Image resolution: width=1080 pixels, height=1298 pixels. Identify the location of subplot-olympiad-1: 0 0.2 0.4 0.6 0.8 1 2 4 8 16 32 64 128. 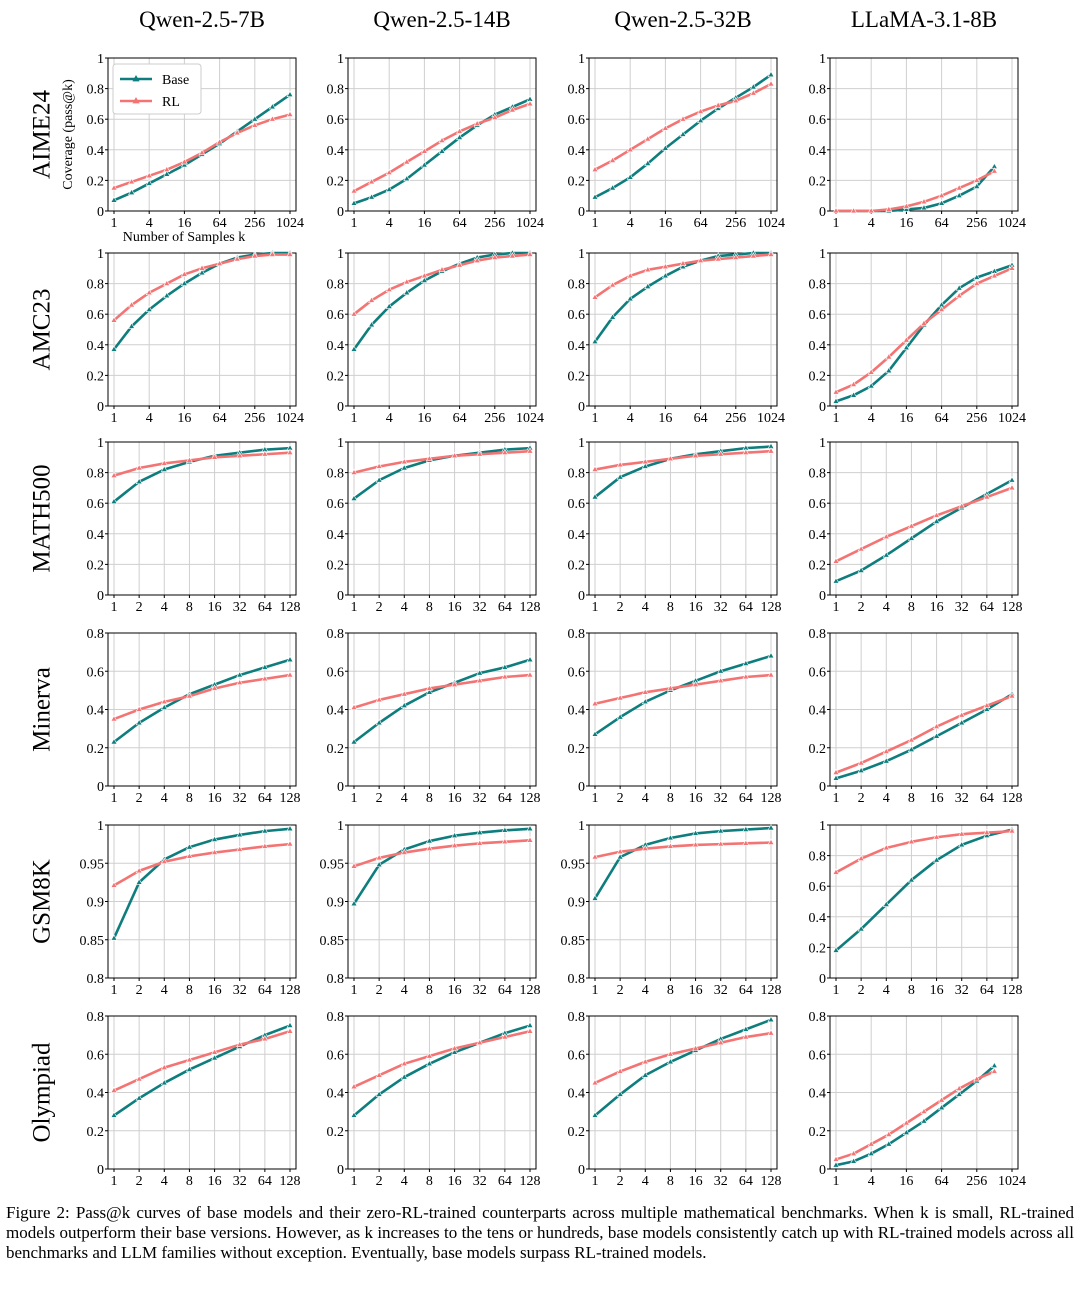
(434, 1099).